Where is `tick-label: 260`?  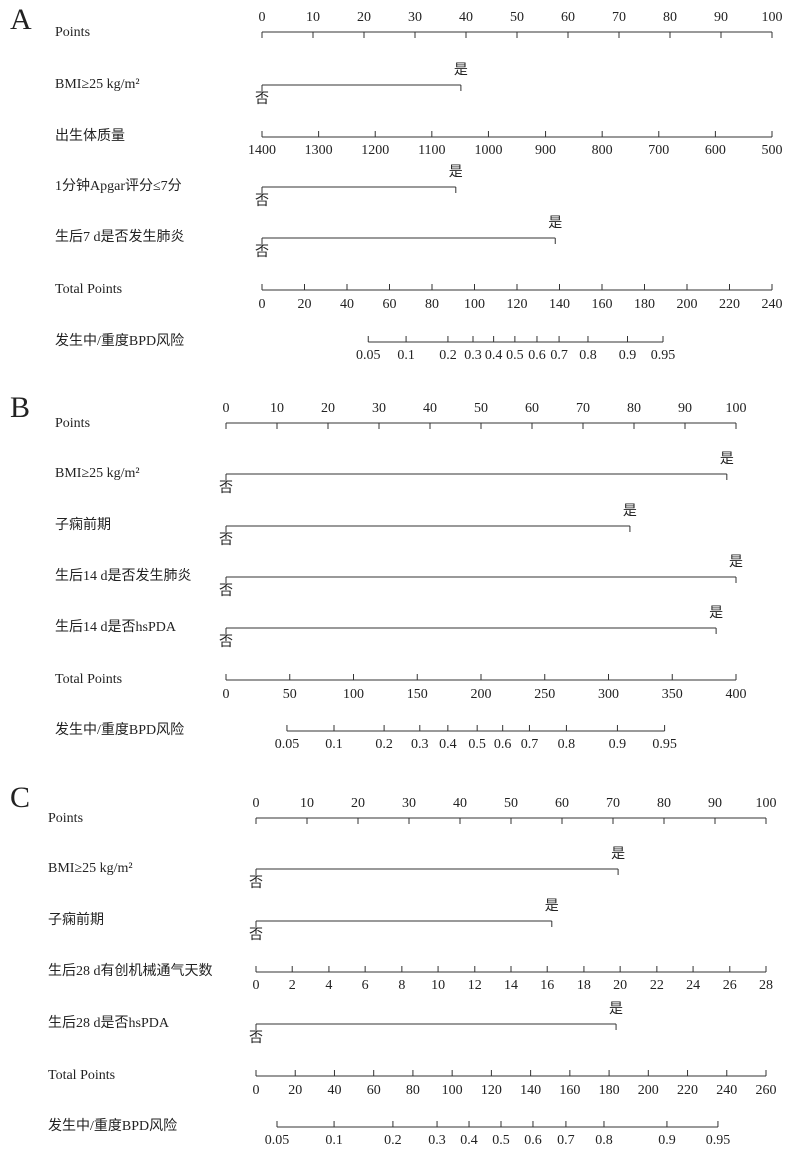
tick-label: 260 is located at coordinates (766, 1090).